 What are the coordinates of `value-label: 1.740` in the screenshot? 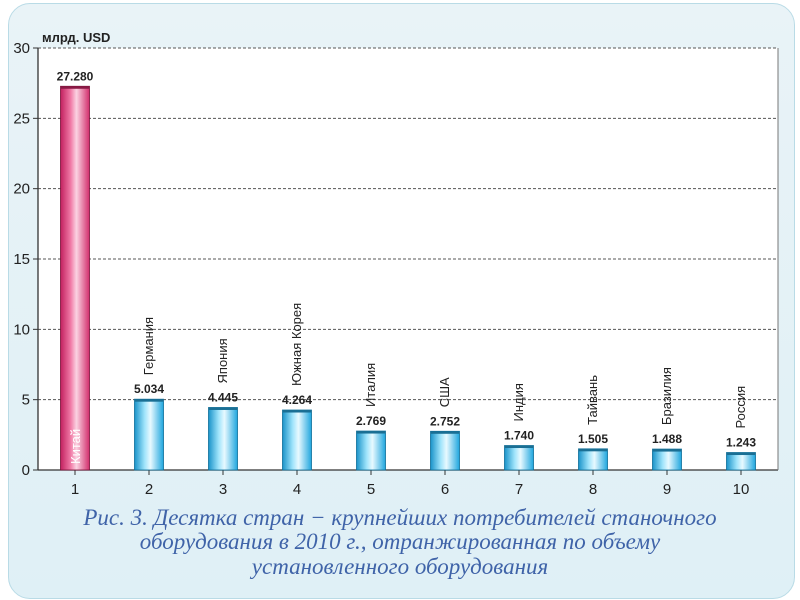 It's located at (519, 436).